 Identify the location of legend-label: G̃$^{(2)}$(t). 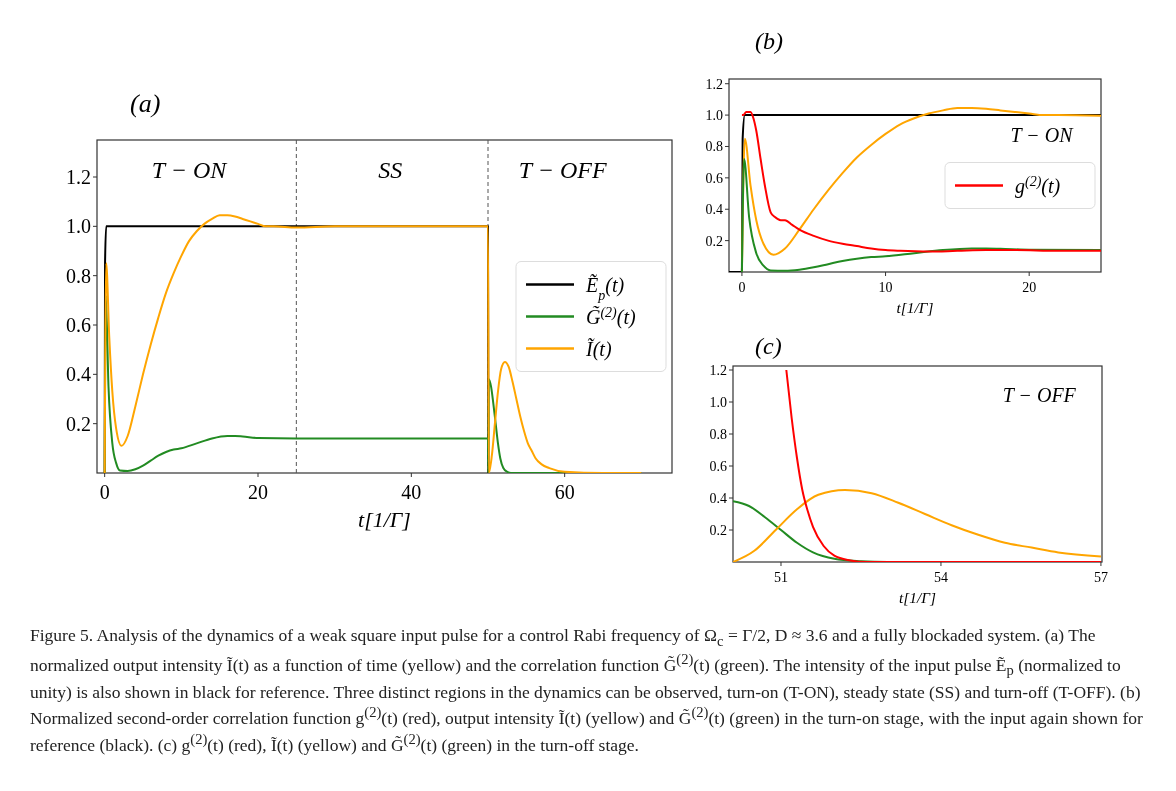
(611, 316).